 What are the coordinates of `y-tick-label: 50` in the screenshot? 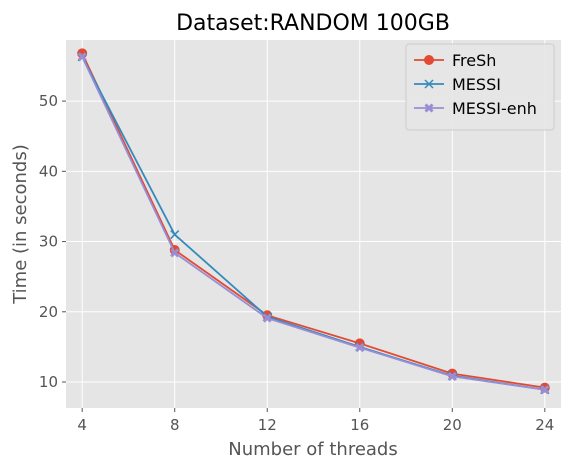 It's located at (48, 101).